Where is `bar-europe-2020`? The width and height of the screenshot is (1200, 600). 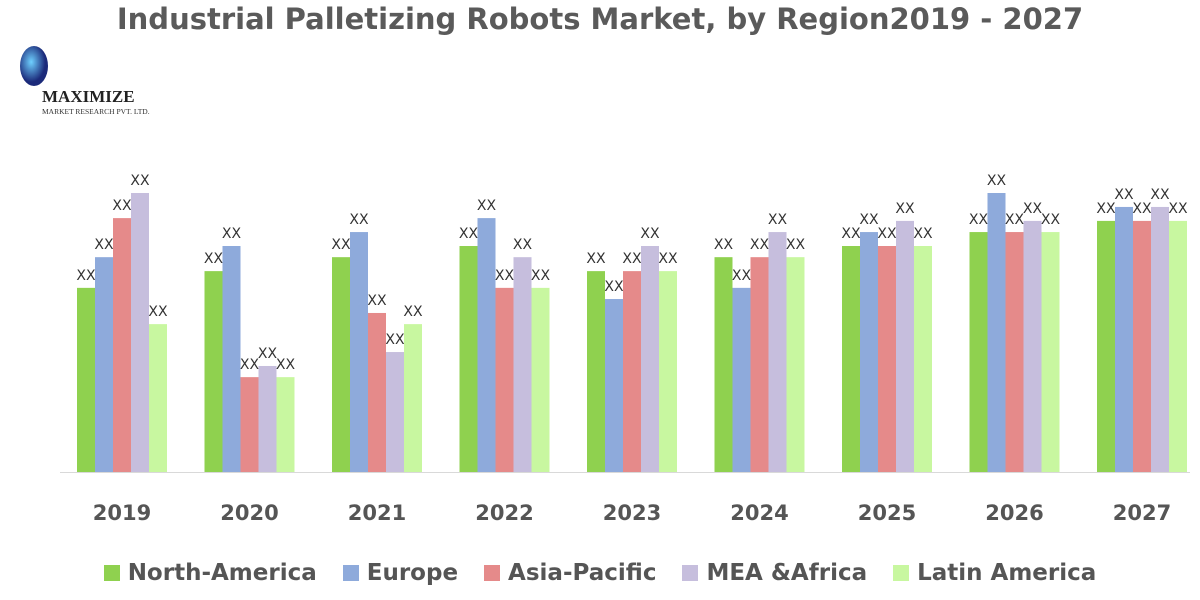 bar-europe-2020 is located at coordinates (231, 359).